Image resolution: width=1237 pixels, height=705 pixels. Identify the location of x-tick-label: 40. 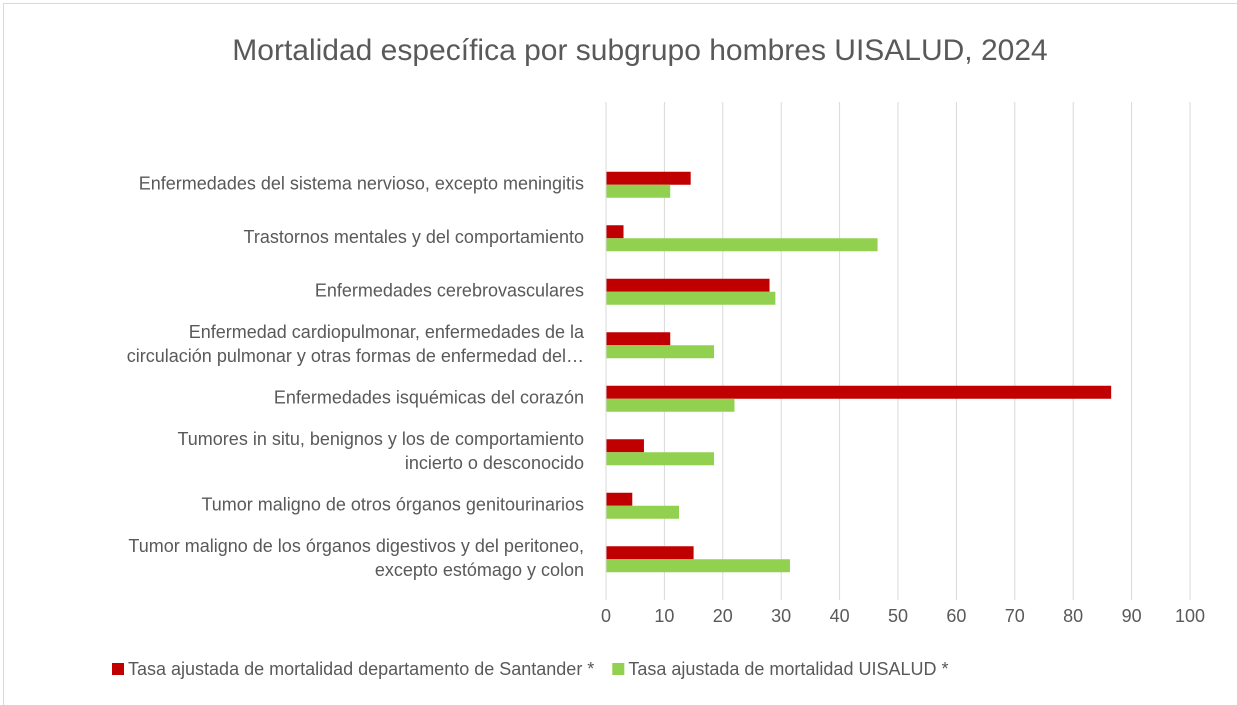
(840, 616).